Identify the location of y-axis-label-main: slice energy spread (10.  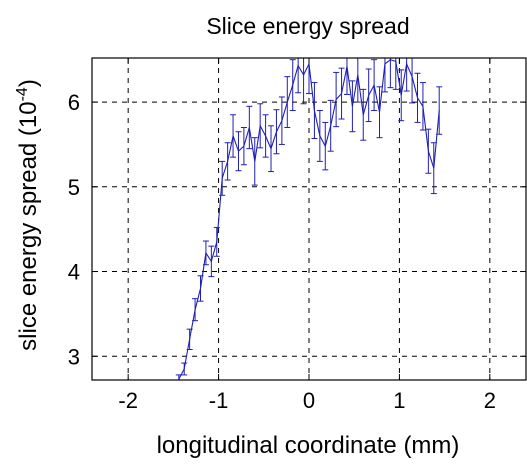
(28, 225).